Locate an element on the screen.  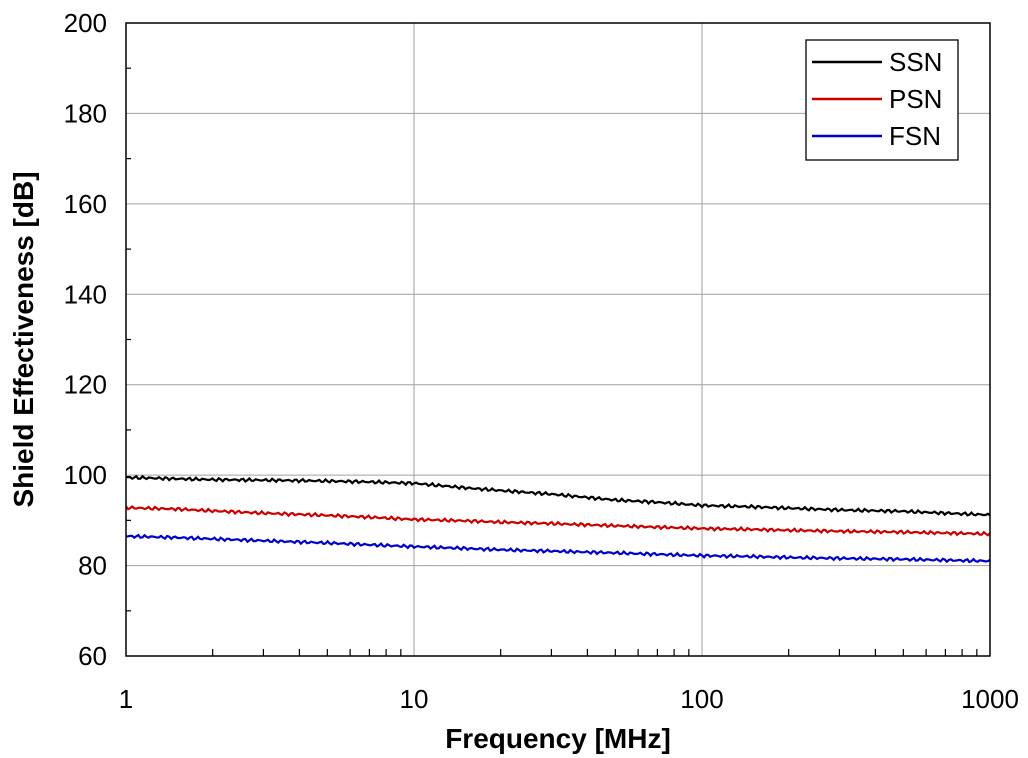
series-layer is located at coordinates (558, 519).